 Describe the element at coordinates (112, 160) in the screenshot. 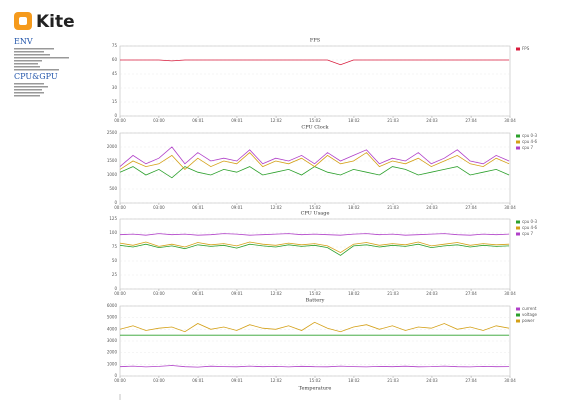

I see `y-tick-label: 1500` at that location.